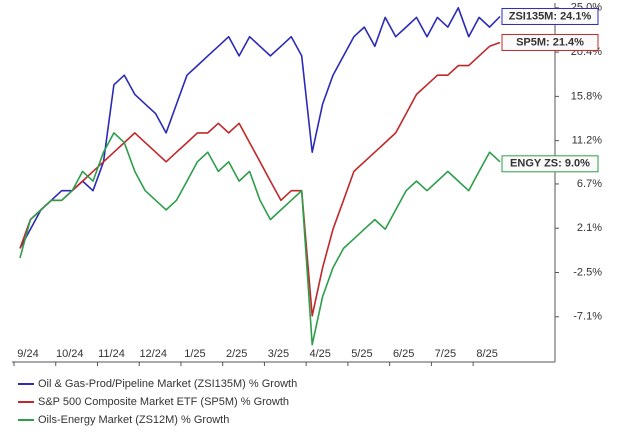 The width and height of the screenshot is (620, 436). Describe the element at coordinates (153, 354) in the screenshot. I see `x-tick-label: 12/24` at that location.